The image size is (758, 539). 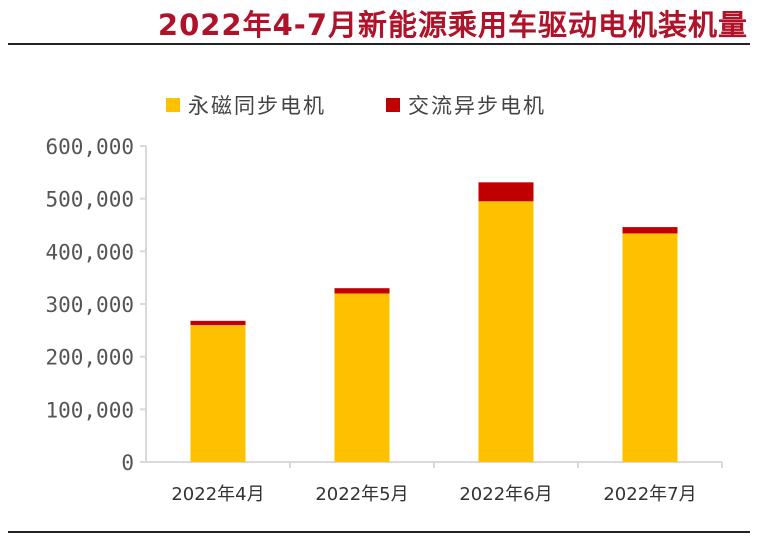 What do you see at coordinates (217, 494) in the screenshot?
I see `x-tick-label: 2022年4月` at bounding box center [217, 494].